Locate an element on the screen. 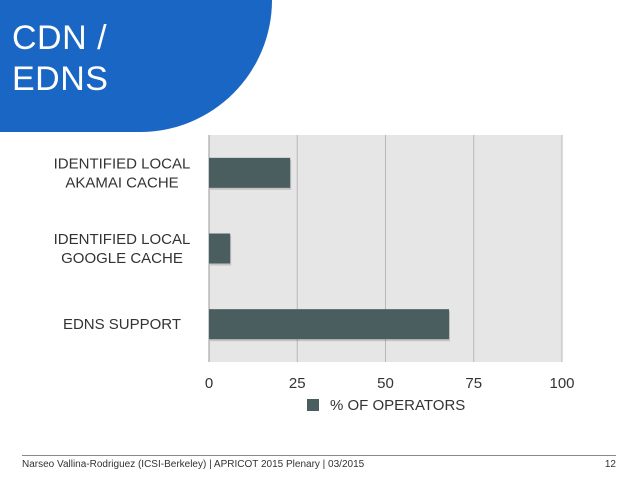 The width and height of the screenshot is (638, 479). category-label: GOOGLE CACHE is located at coordinates (122, 258).